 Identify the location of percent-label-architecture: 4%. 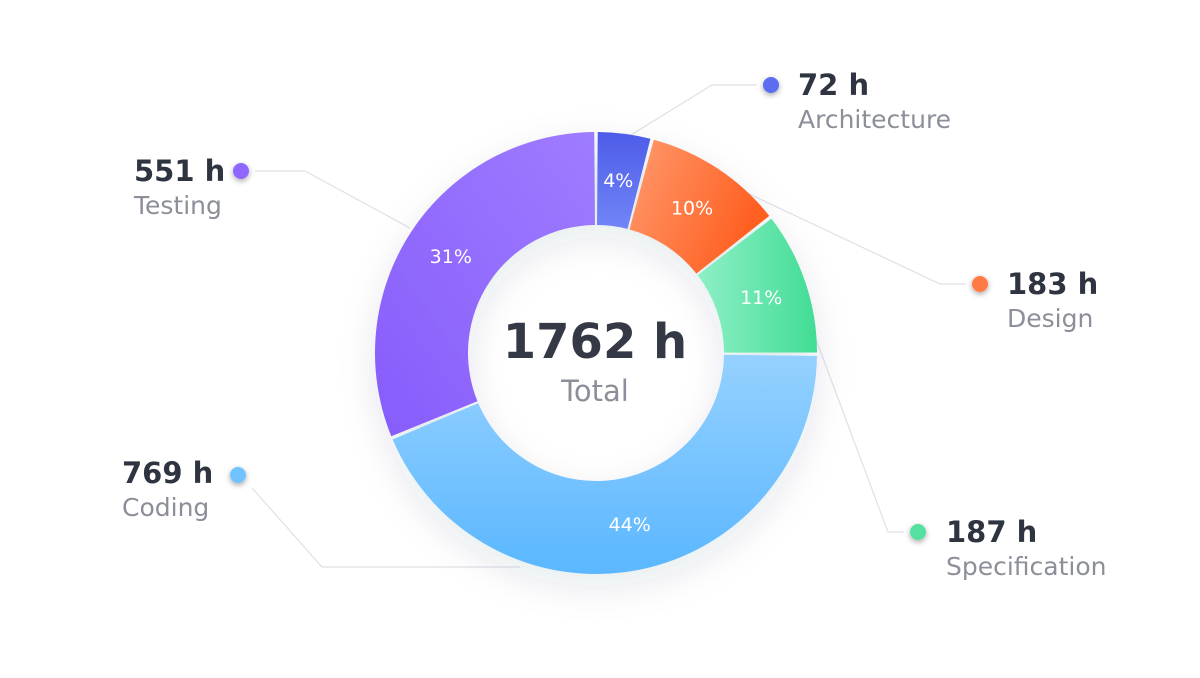
(618, 181).